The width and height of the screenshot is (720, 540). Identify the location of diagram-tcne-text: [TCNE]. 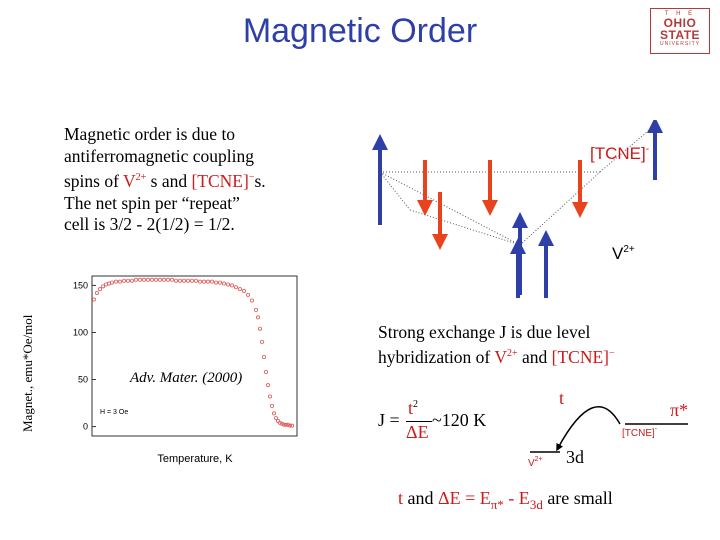
(618, 153).